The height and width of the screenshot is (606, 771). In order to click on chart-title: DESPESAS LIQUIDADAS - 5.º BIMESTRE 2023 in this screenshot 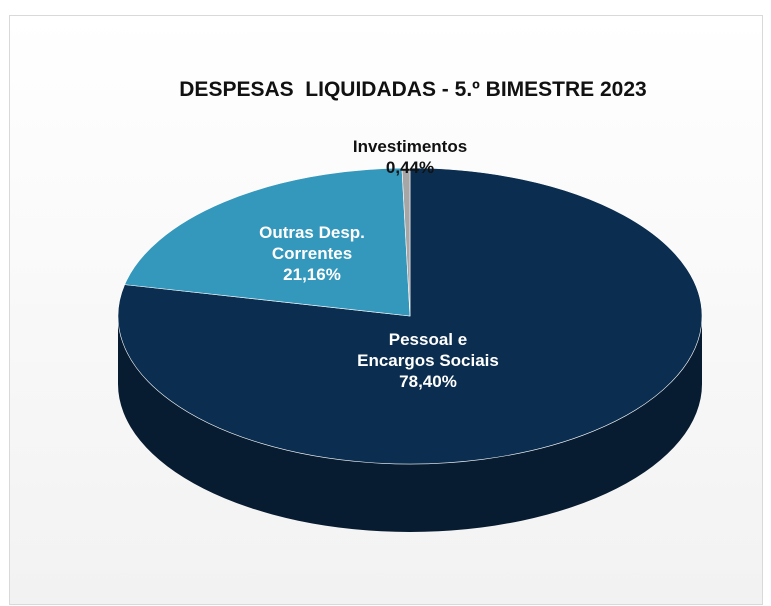, I will do `click(412, 89)`.